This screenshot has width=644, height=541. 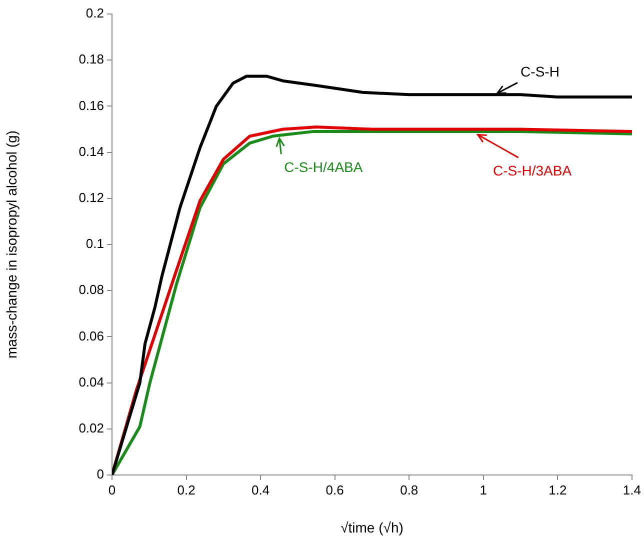 I want to click on x-tick-label: 1.2, so click(x=557, y=490).